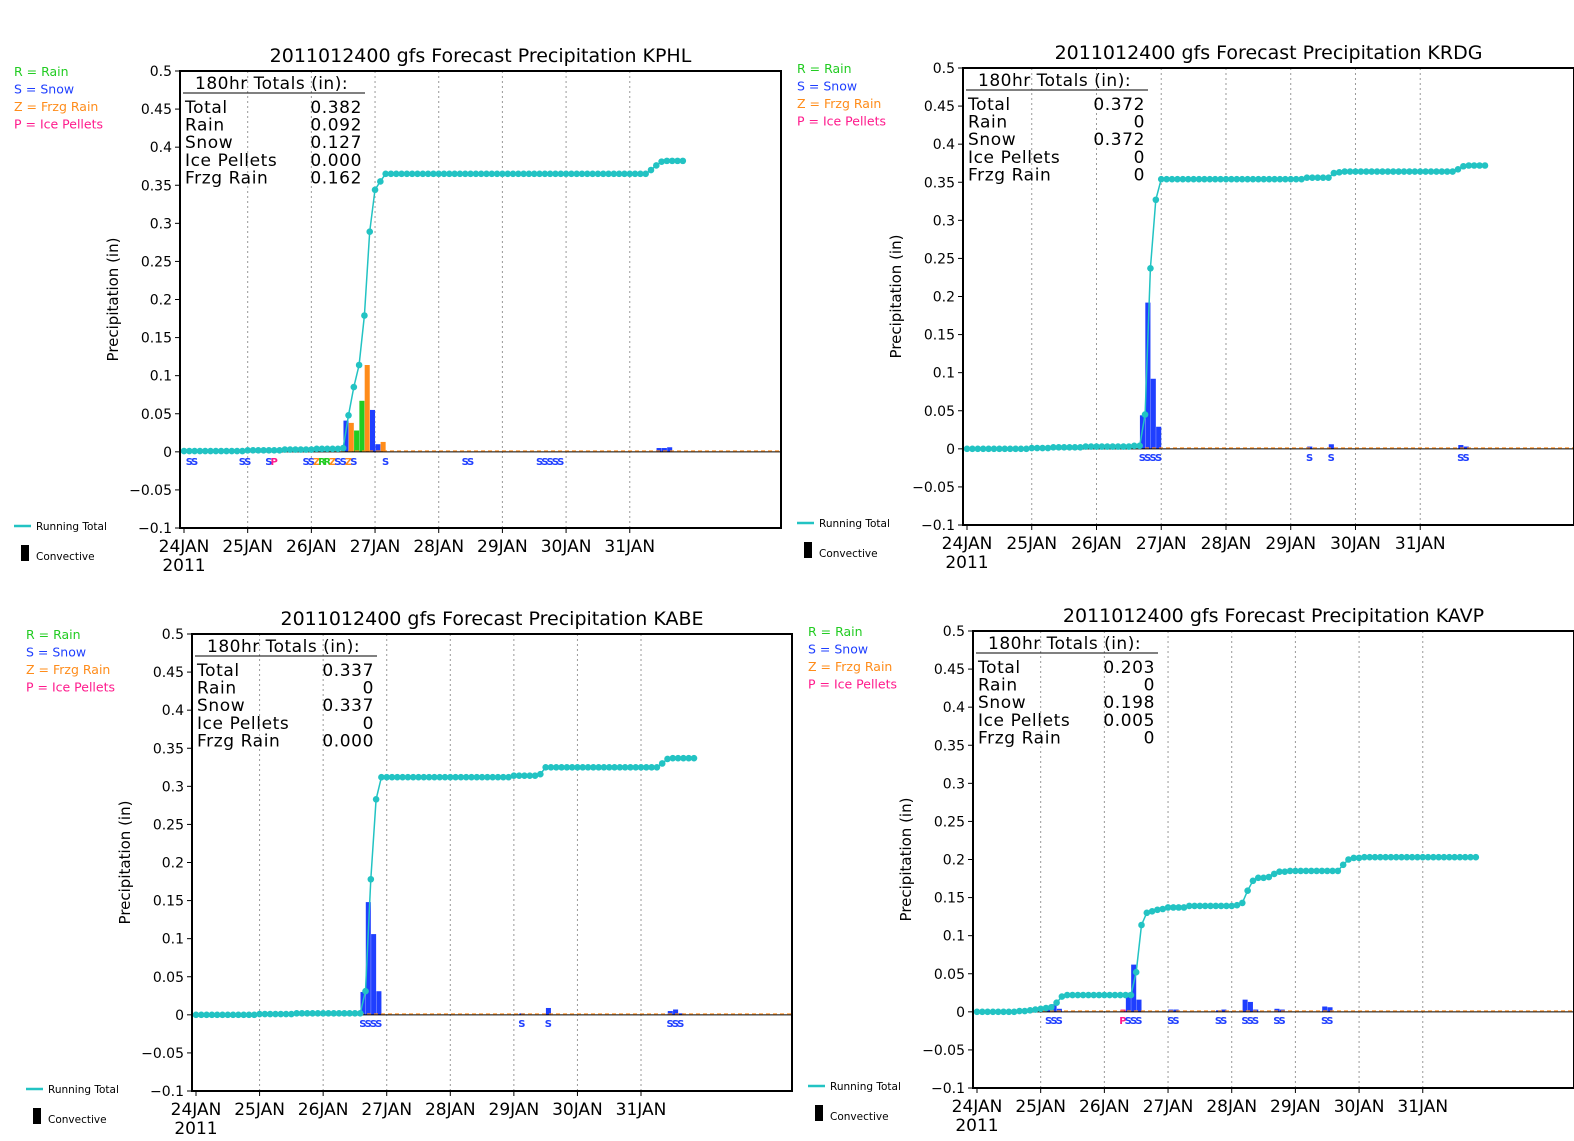  I want to click on legend-convective: Convective, so click(848, 554).